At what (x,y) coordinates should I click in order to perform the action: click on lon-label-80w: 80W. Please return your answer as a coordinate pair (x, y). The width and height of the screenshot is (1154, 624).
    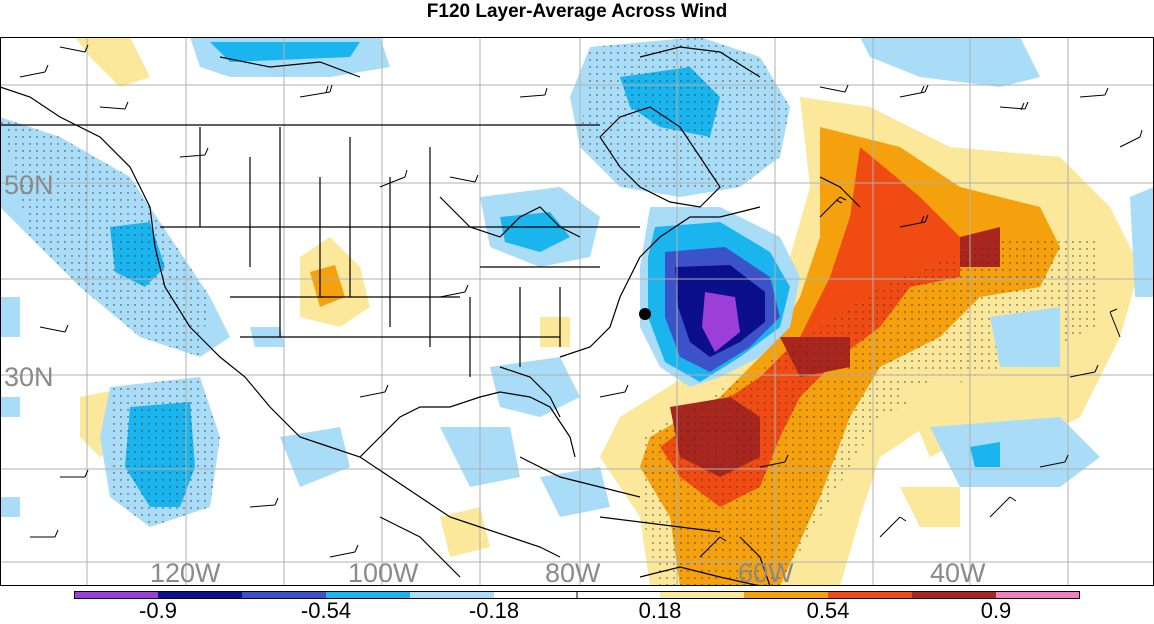
    Looking at the image, I should click on (573, 572).